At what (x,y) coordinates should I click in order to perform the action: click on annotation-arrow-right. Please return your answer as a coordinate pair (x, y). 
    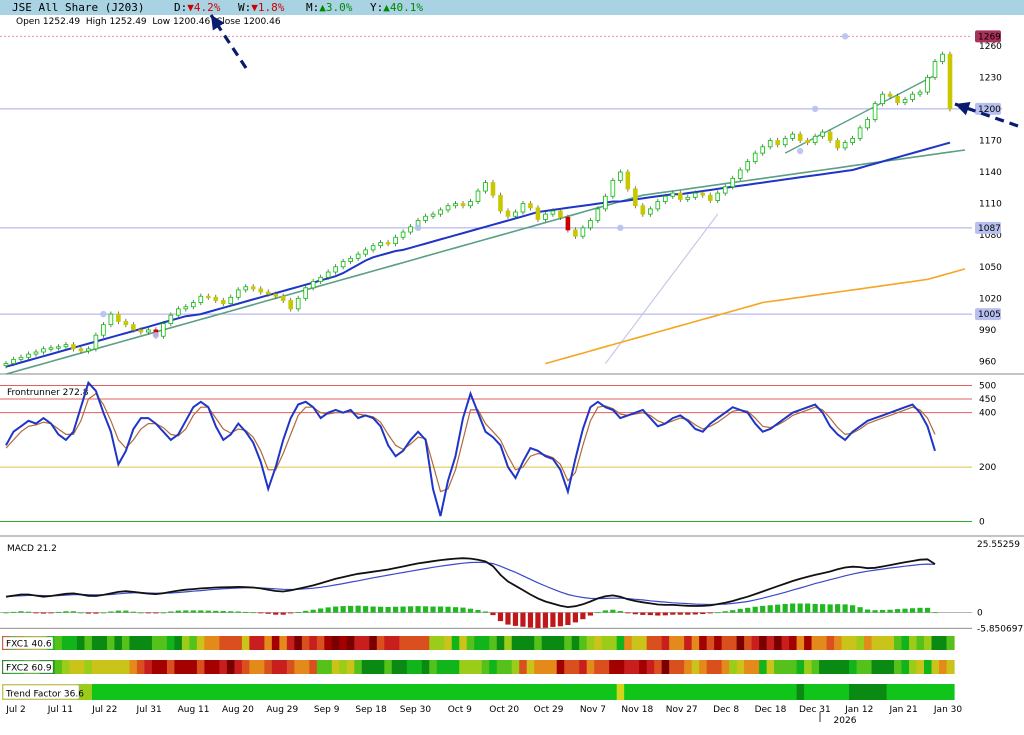
    Looking at the image, I should click on (986, 115).